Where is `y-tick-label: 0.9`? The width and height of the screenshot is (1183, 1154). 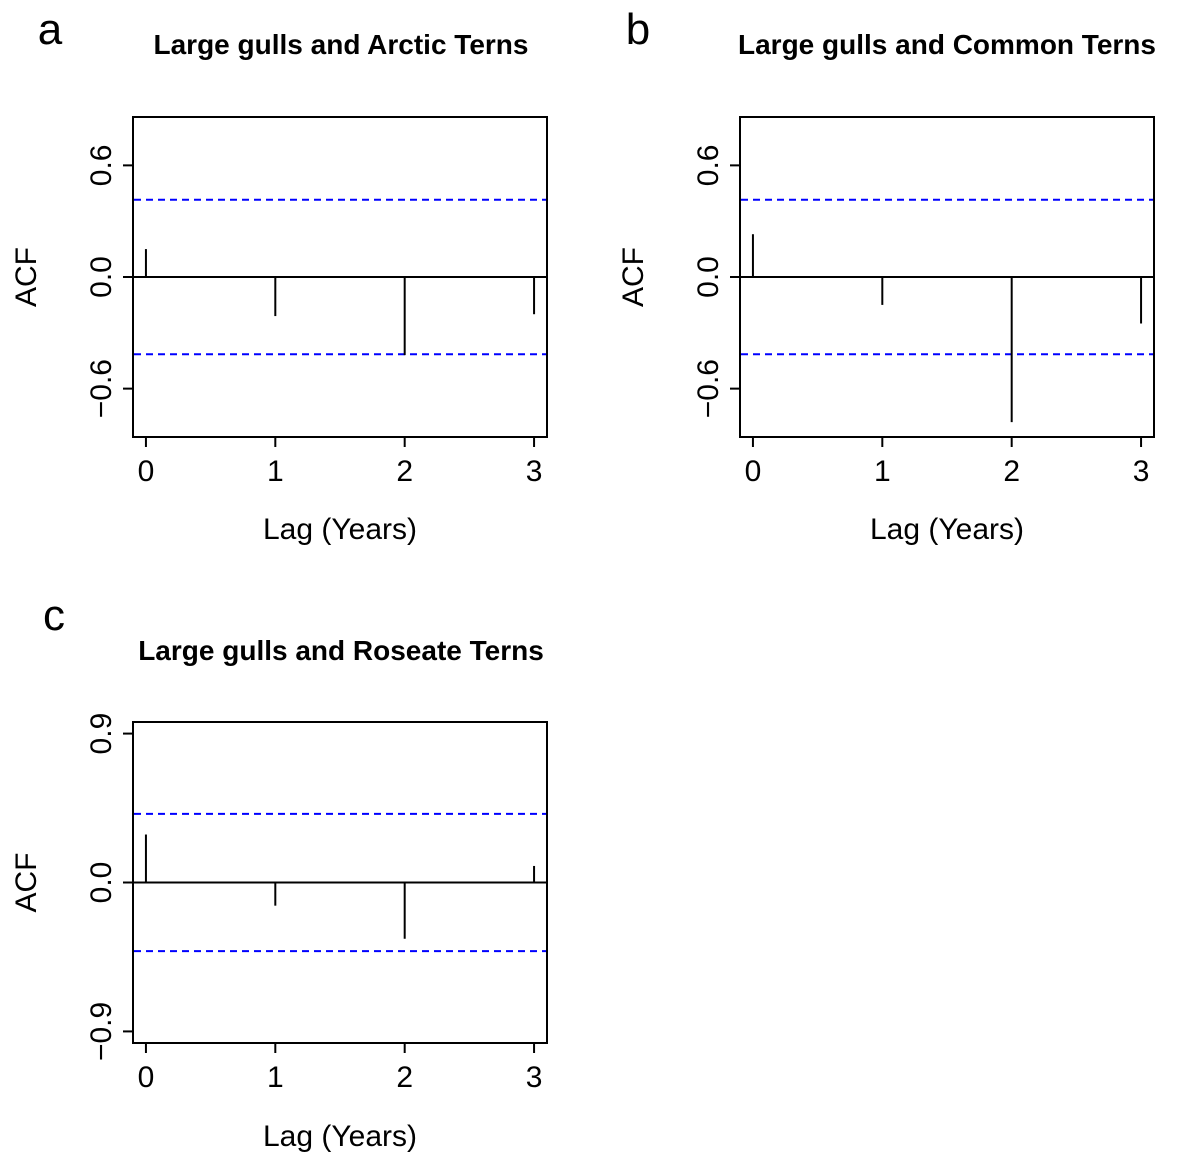 y-tick-label: 0.9 is located at coordinates (101, 734).